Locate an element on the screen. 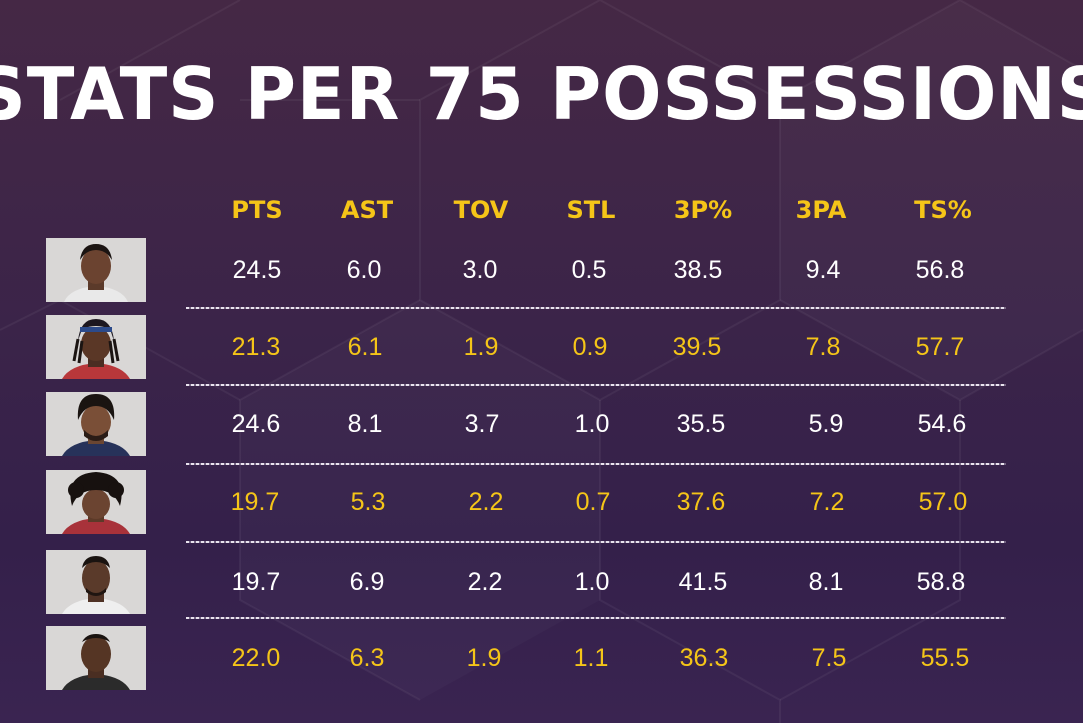 The width and height of the screenshot is (1083, 723). column-header-3p-pct: 3P% is located at coordinates (703, 210).